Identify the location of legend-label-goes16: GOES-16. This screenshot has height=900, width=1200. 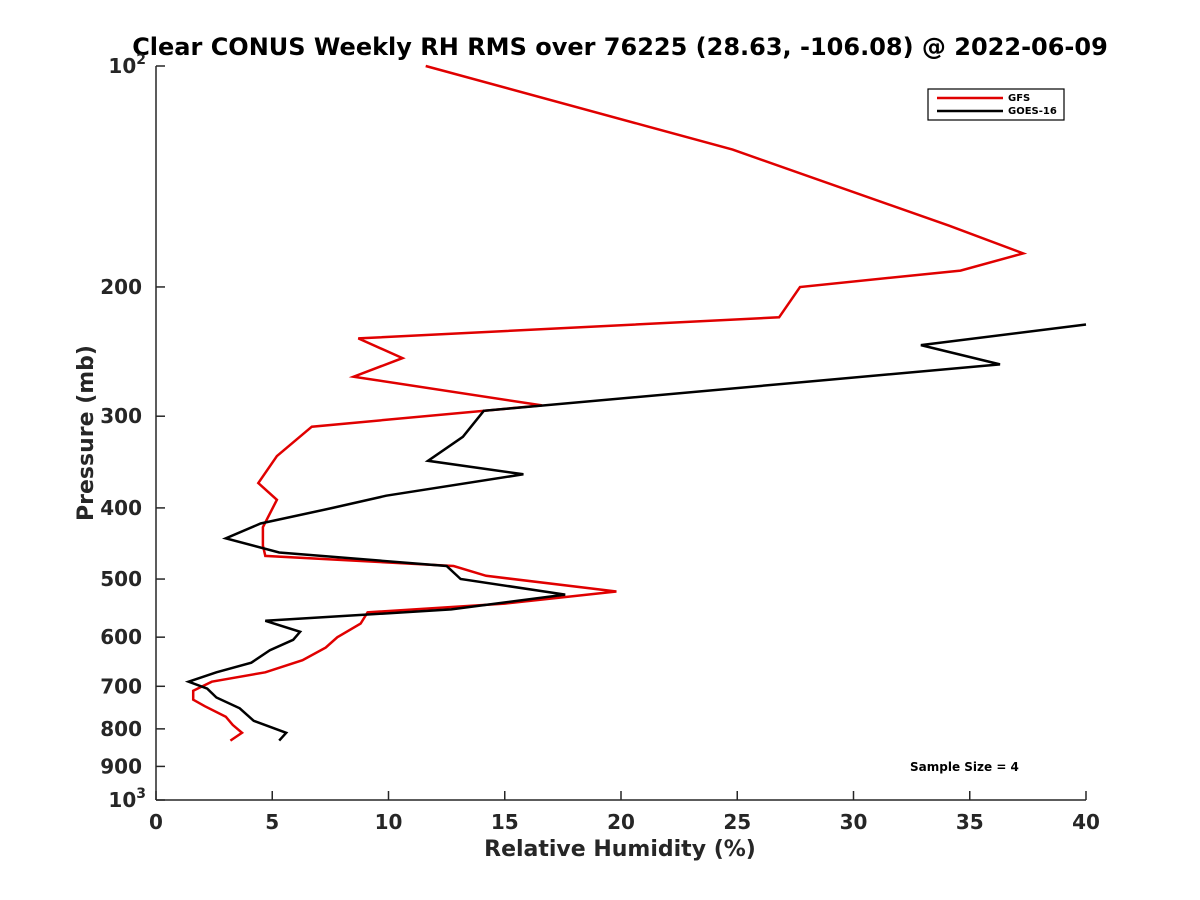
(1032, 111).